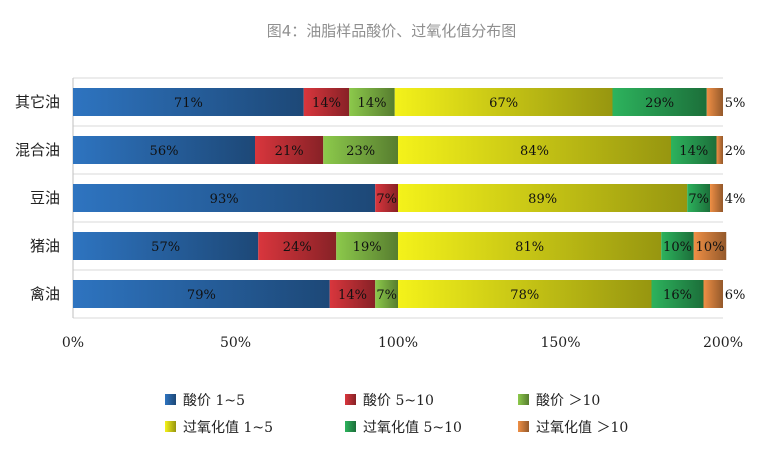  I want to click on data-label: 19%, so click(367, 247).